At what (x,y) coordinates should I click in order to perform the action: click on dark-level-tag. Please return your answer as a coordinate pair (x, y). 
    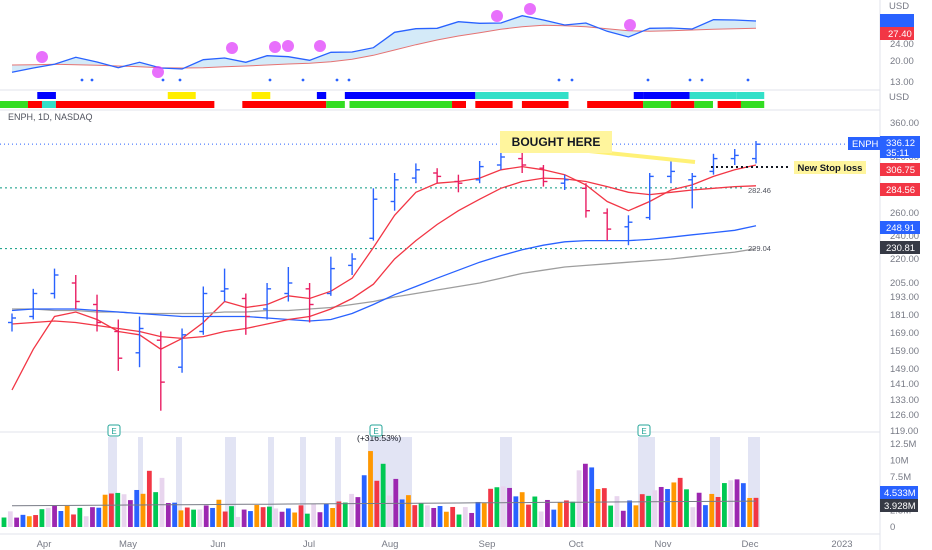
    Looking at the image, I should click on (900, 247).